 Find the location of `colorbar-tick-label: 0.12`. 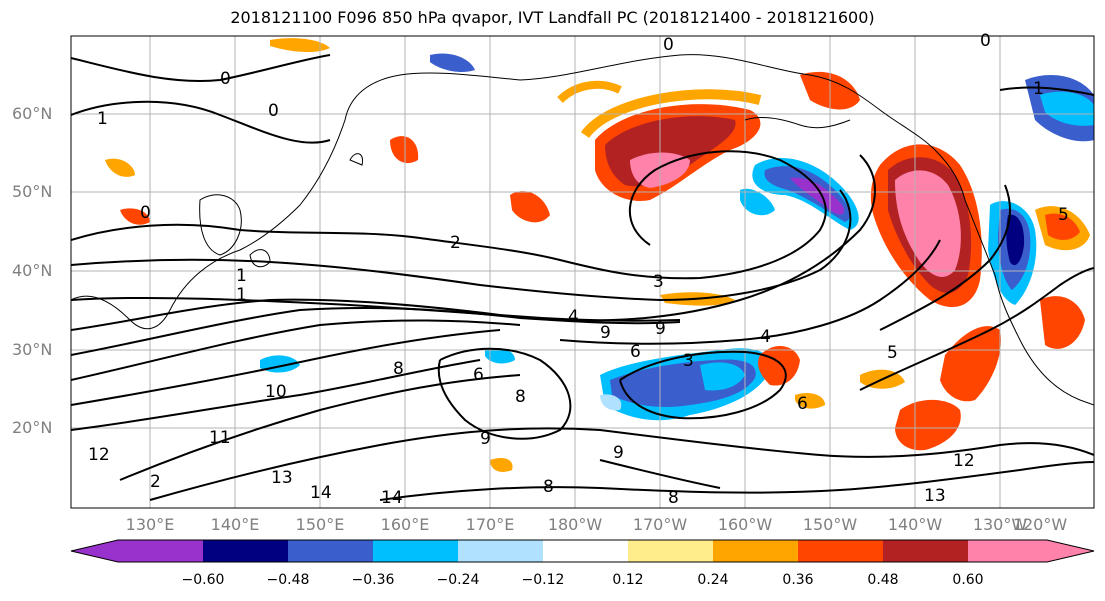

colorbar-tick-label: 0.12 is located at coordinates (628, 580).